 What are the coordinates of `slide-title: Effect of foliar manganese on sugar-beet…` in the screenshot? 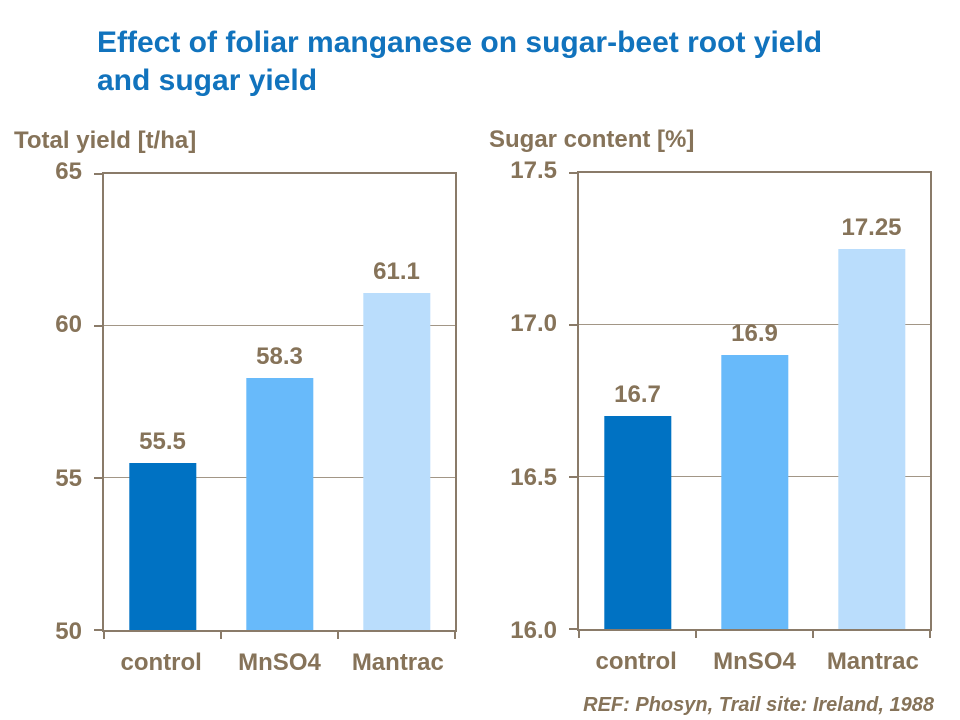 It's located at (460, 61).